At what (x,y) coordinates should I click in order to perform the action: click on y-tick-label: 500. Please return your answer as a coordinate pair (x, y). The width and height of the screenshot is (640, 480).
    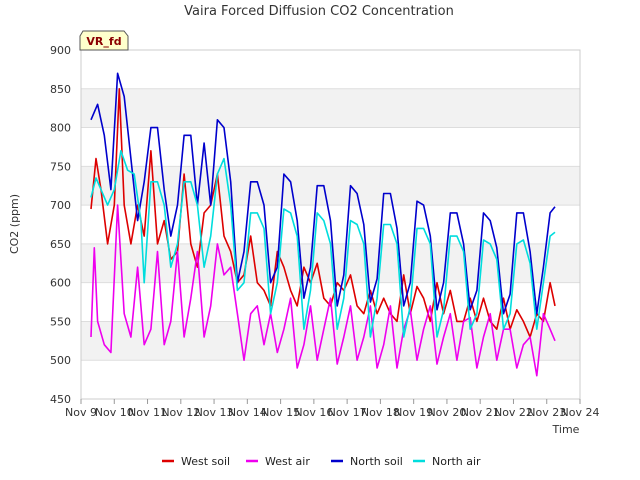
    Looking at the image, I should click on (60, 360).